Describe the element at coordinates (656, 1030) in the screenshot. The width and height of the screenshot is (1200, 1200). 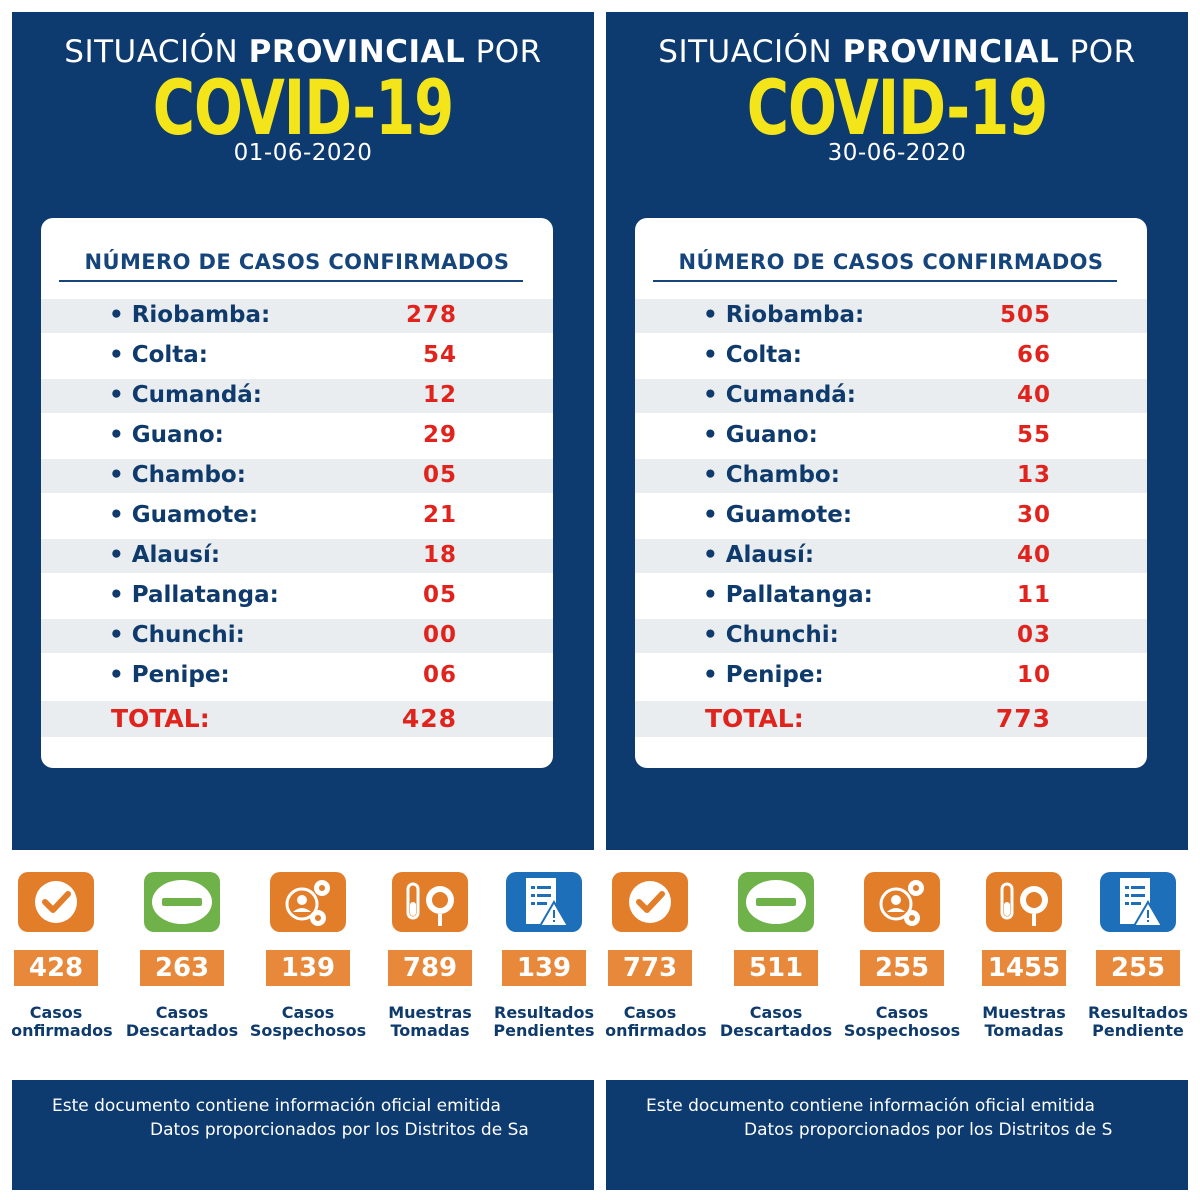
I see `stat-label-line2: Confirmados` at that location.